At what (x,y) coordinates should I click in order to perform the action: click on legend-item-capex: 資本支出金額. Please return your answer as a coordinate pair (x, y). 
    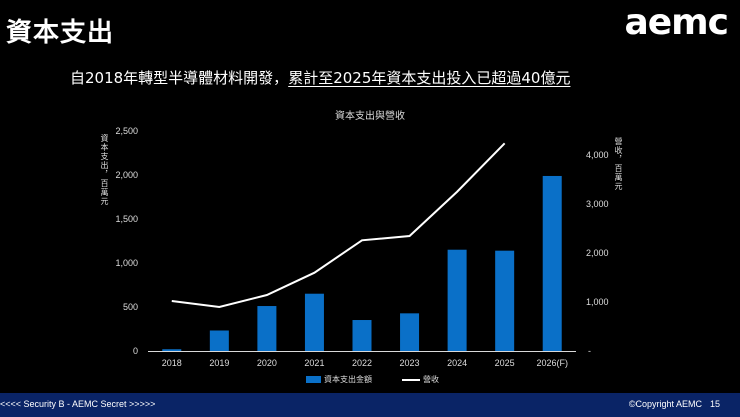
    Looking at the image, I should click on (339, 379).